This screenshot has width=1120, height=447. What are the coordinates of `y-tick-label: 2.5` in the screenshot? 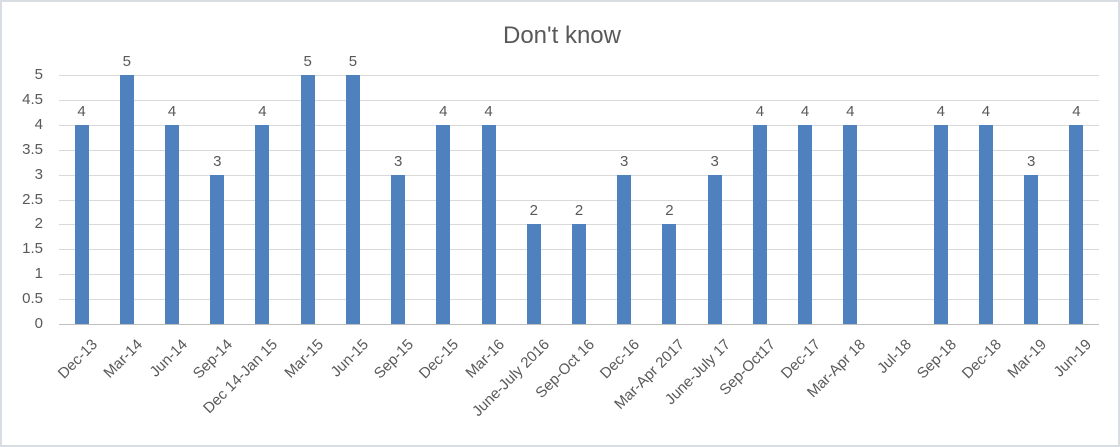 It's located at (32, 199).